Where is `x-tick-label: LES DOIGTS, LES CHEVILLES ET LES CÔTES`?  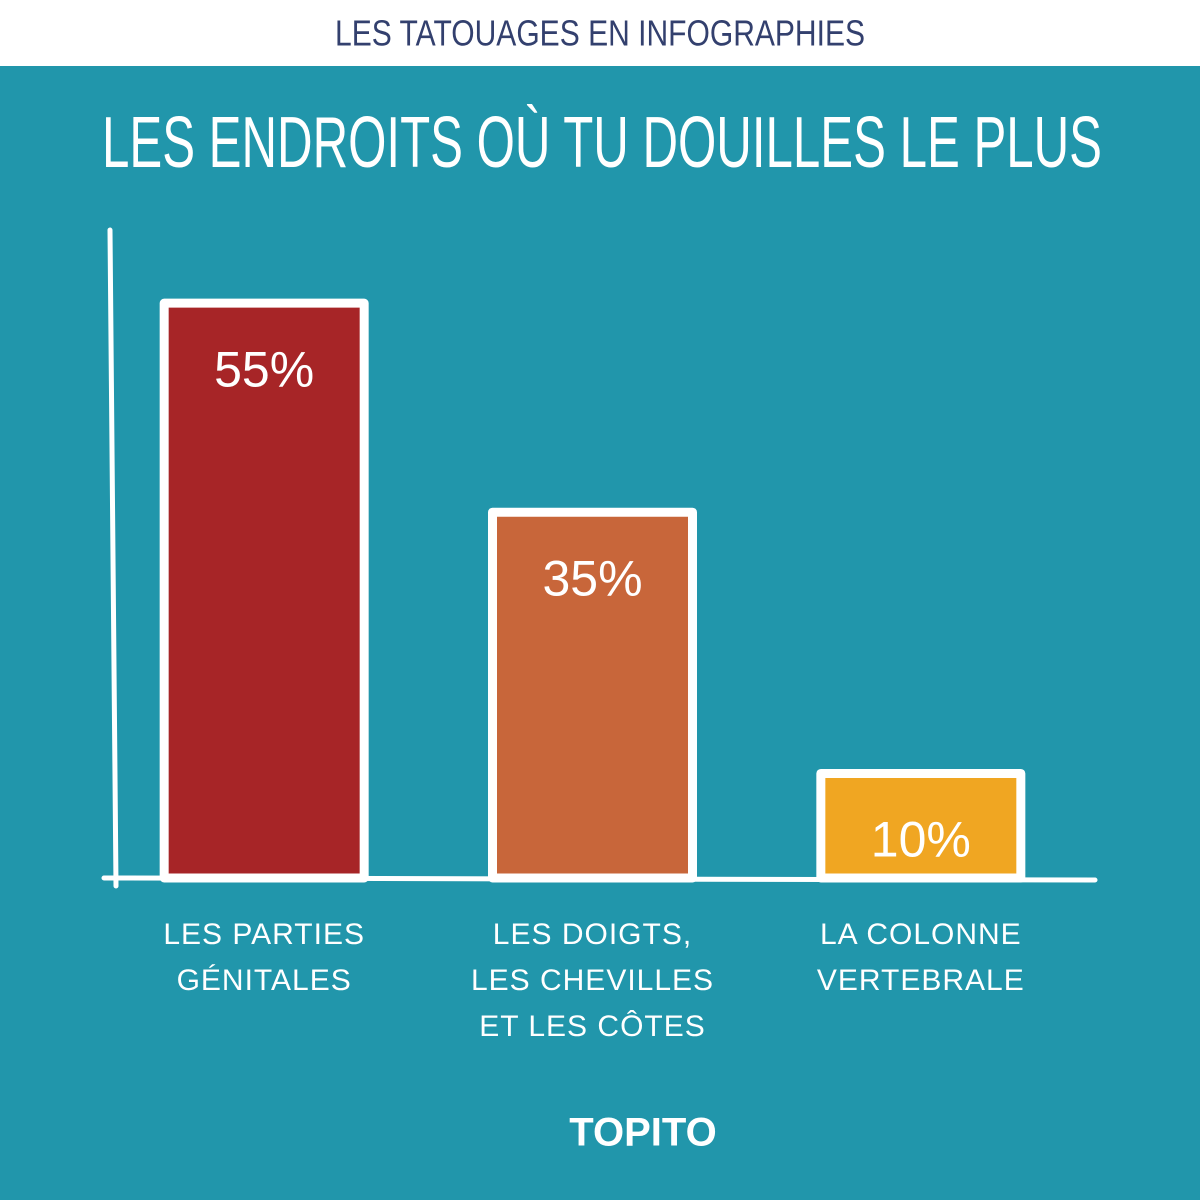
x-tick-label: LES DOIGTS, LES CHEVILLES ET LES CÔTES is located at coordinates (592, 980).